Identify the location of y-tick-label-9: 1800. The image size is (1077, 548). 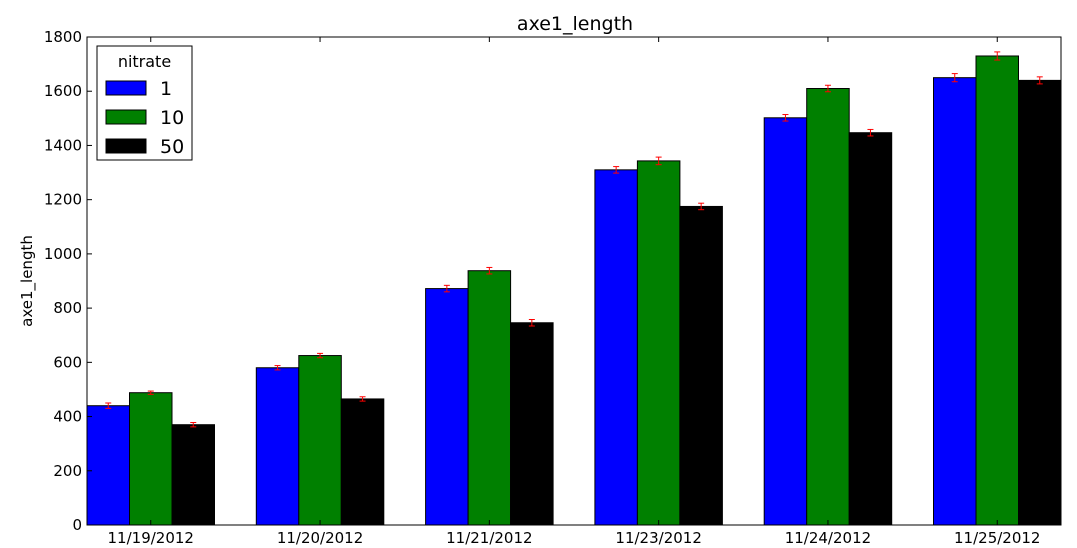
(63, 37).